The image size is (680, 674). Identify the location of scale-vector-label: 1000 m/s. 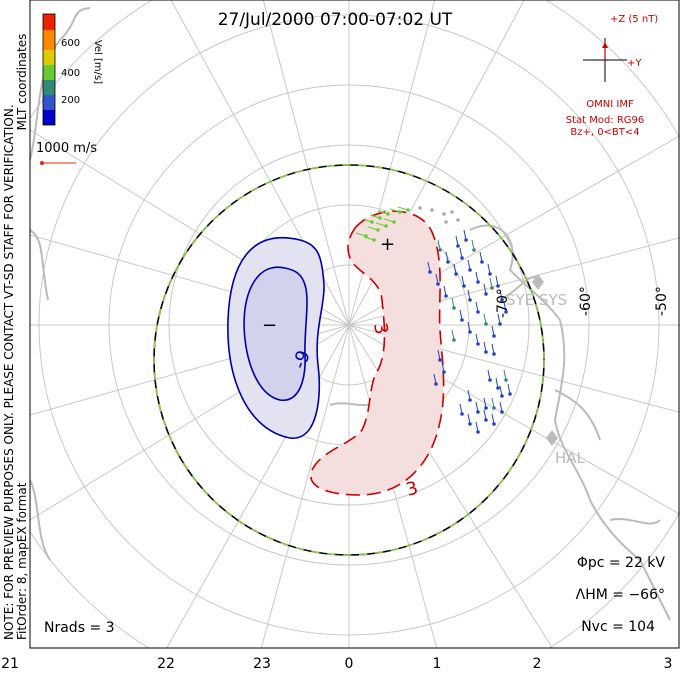
(66, 148).